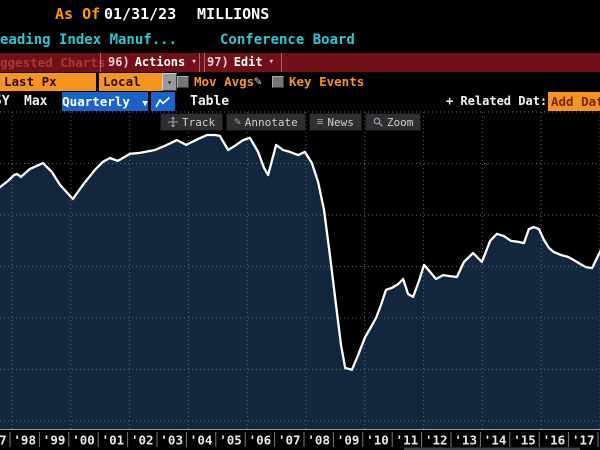 The width and height of the screenshot is (600, 450). I want to click on as-of-label: As Of, so click(78, 14).